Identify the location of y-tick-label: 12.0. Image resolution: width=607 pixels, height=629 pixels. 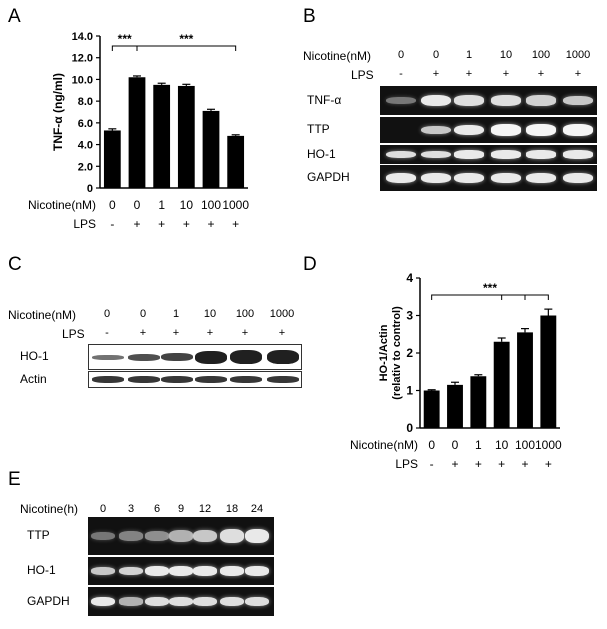
(82, 59).